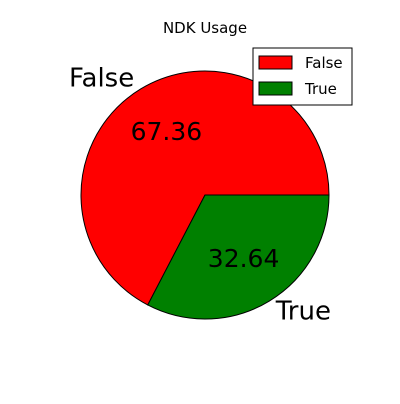 The height and width of the screenshot is (404, 400). Describe the element at coordinates (244, 258) in the screenshot. I see `slice-value-label: 32.64` at that location.